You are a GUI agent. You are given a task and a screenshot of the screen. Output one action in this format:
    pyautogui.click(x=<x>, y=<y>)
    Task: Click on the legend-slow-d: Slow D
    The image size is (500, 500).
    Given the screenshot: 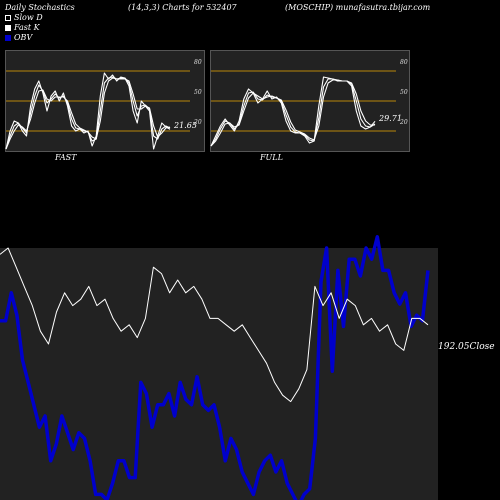 What is the action you would take?
    pyautogui.click(x=24, y=18)
    